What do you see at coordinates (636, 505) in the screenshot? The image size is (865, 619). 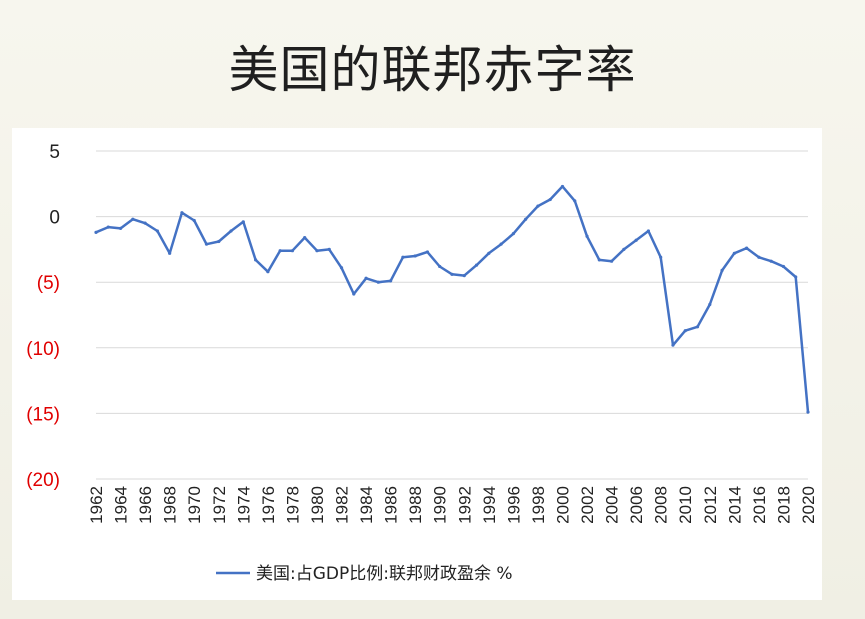 I see `x-tick-label: 2006` at bounding box center [636, 505].